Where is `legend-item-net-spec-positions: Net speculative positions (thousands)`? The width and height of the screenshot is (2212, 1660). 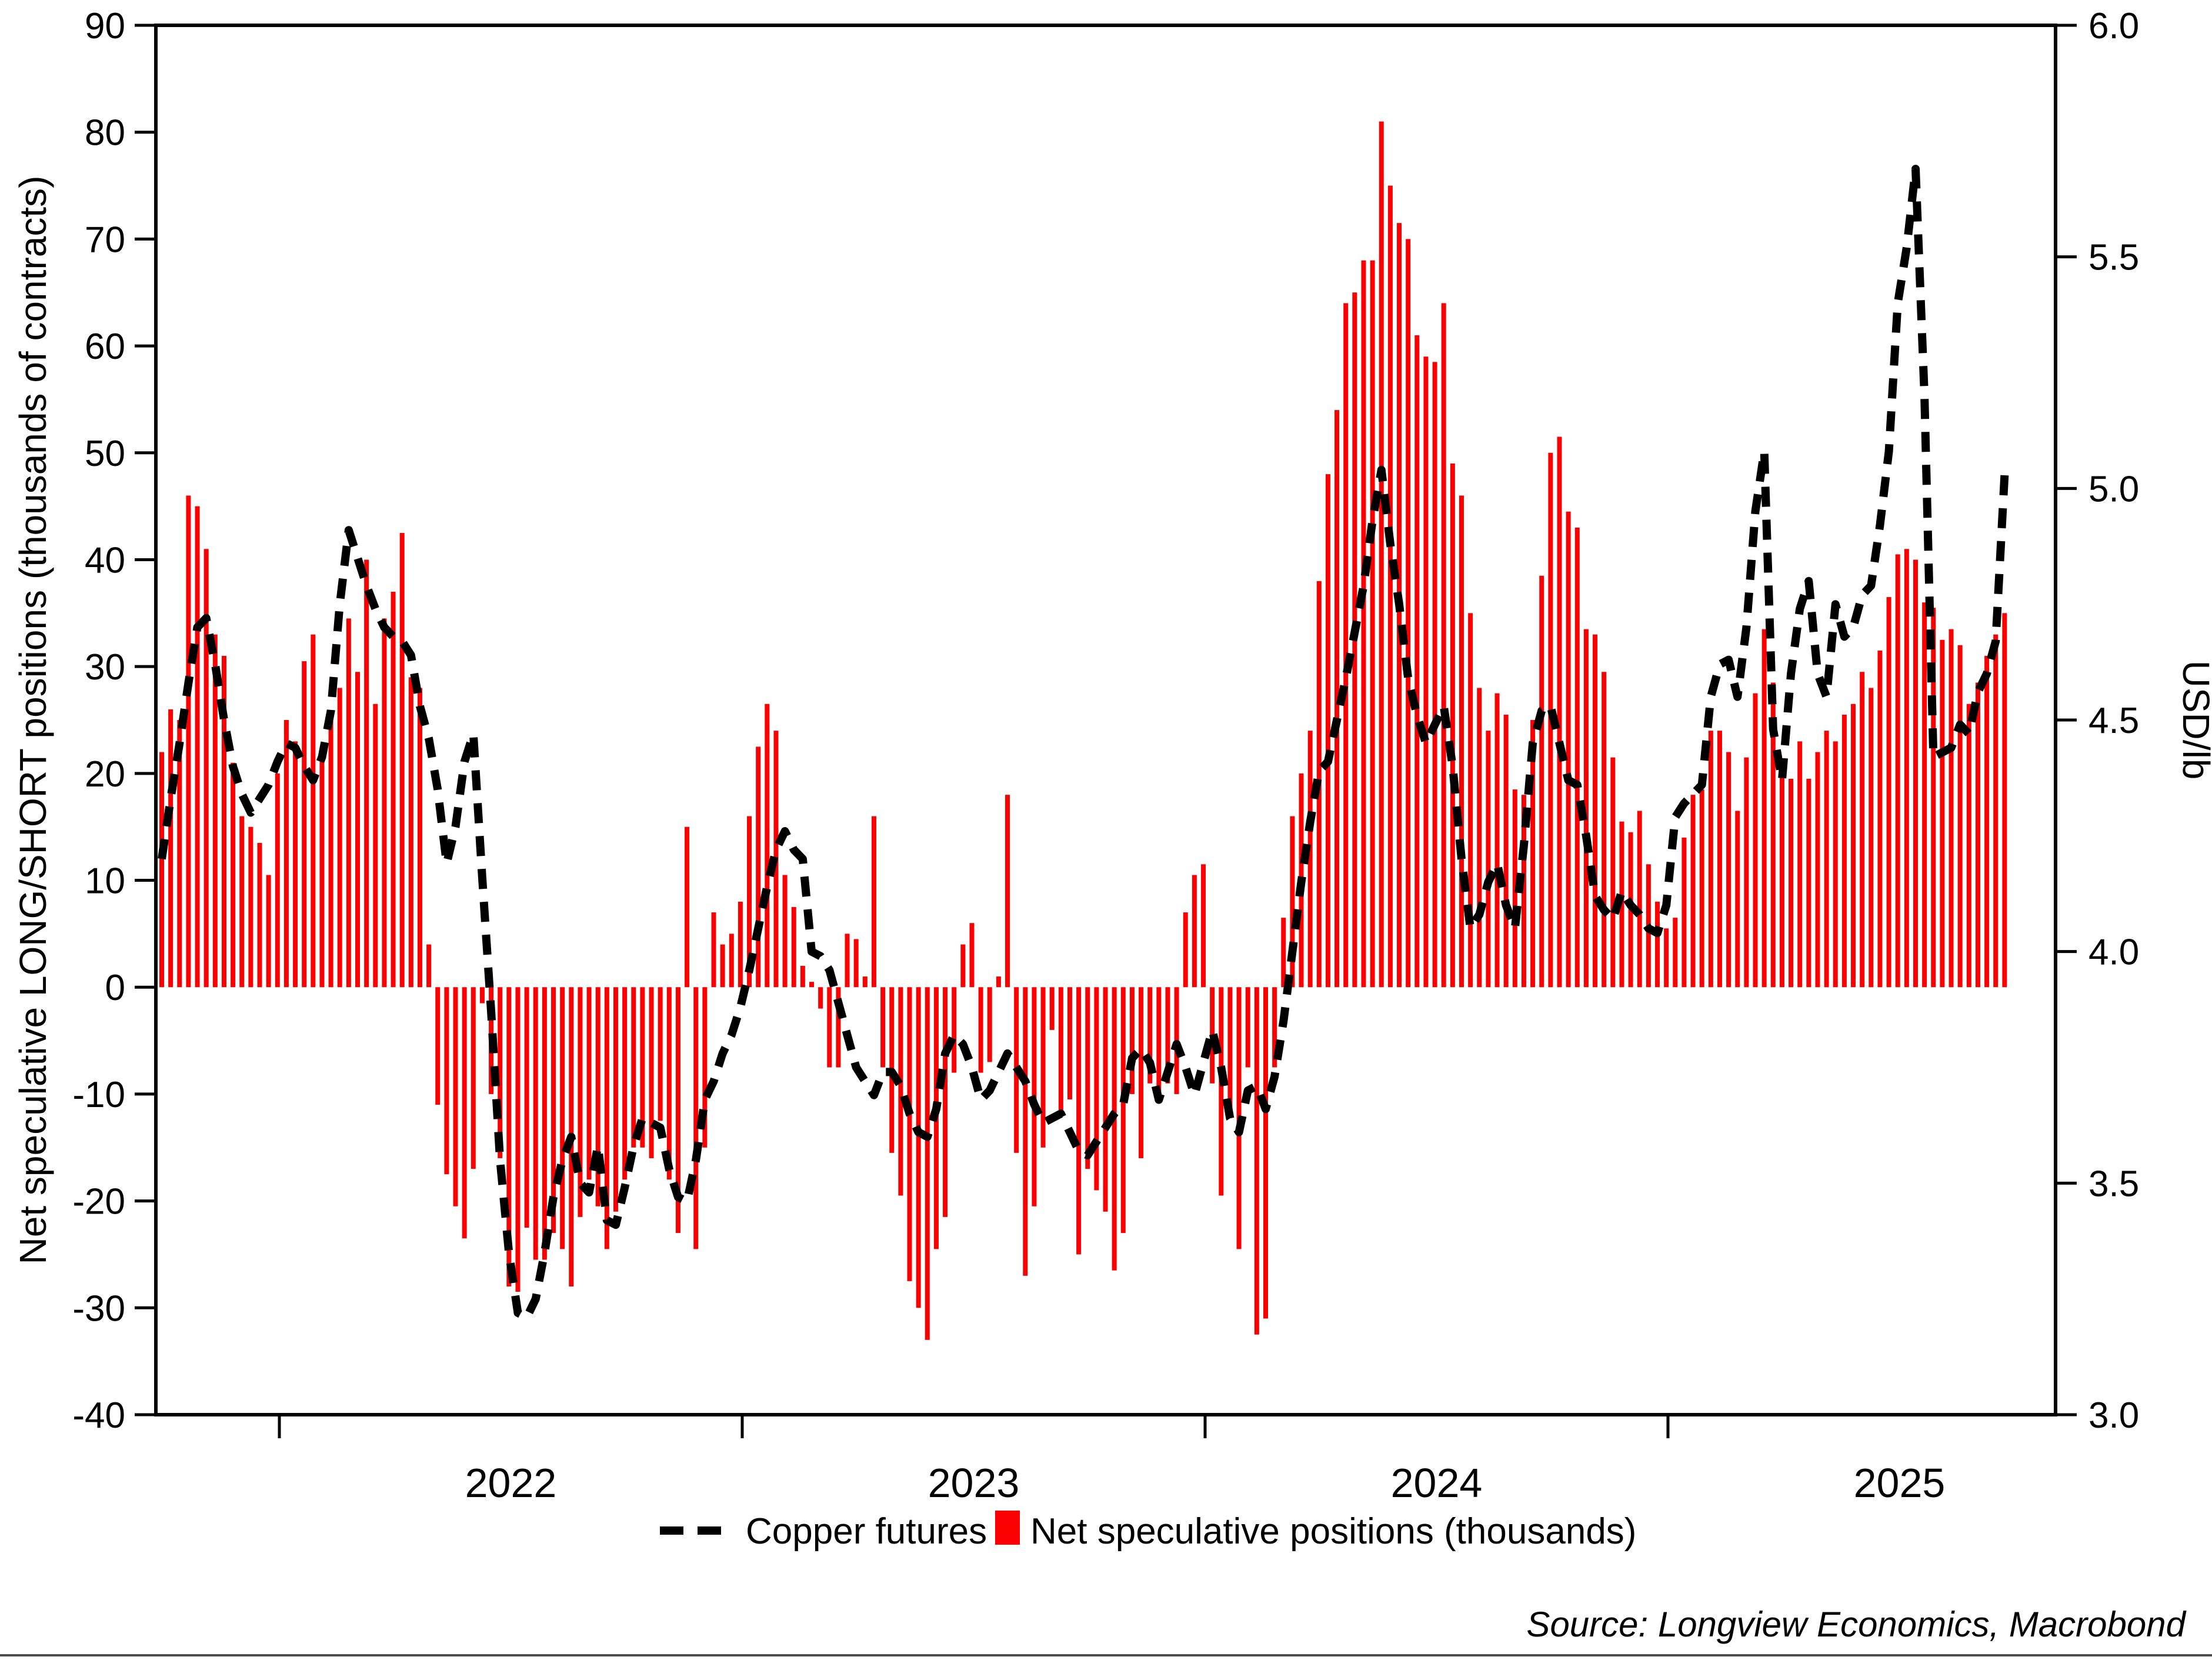 legend-item-net-spec-positions: Net speculative positions (thousands) is located at coordinates (1316, 1531).